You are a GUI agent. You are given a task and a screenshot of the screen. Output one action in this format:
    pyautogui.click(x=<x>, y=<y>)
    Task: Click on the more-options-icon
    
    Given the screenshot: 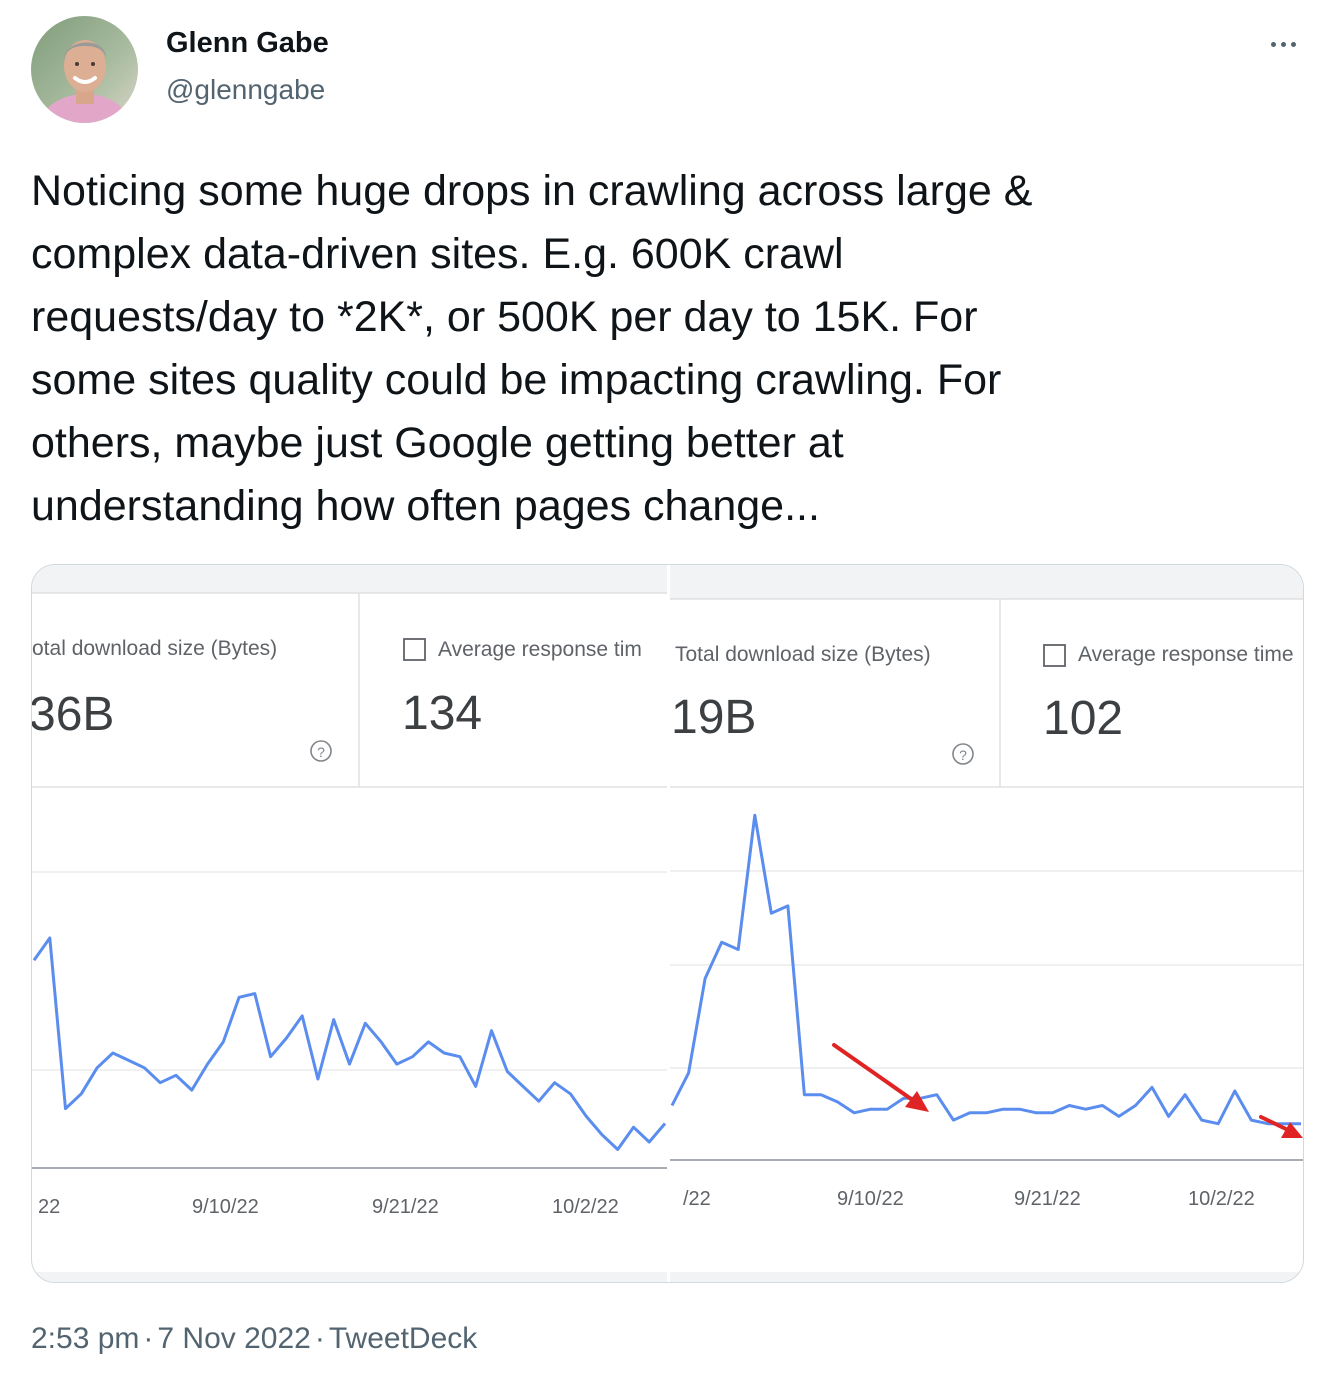 What is the action you would take?
    pyautogui.click(x=1283, y=44)
    